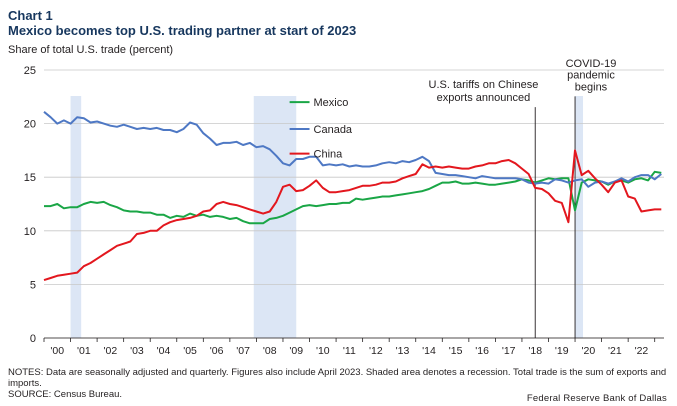 The width and height of the screenshot is (677, 406). What do you see at coordinates (591, 76) in the screenshot?
I see `event-annotation: pandemic` at bounding box center [591, 76].